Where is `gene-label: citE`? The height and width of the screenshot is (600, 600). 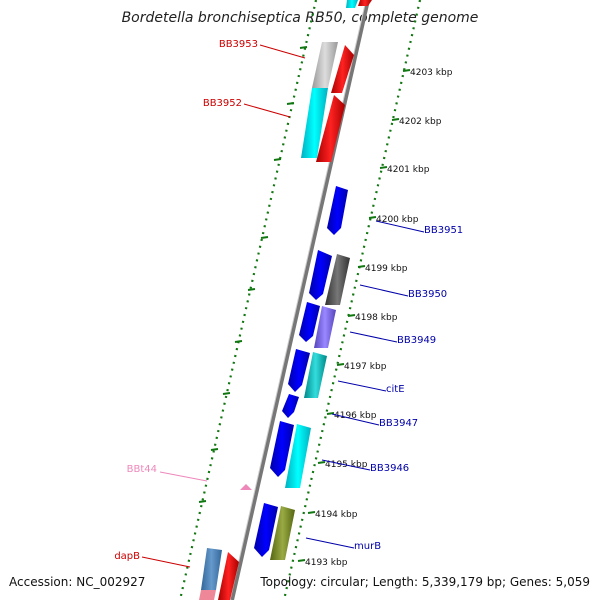
gene-label: citE is located at coordinates (395, 389).